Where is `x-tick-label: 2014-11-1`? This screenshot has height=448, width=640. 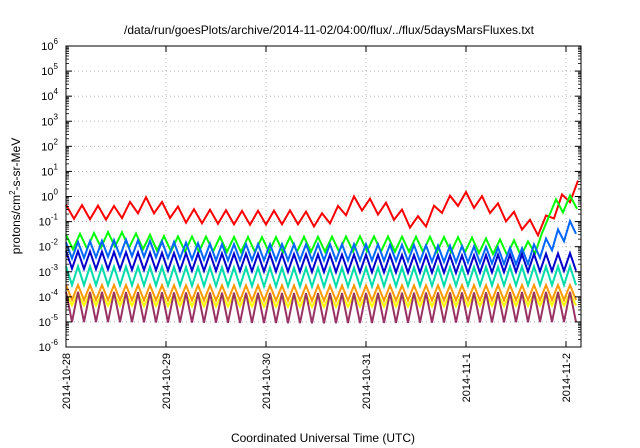 x-tick-label: 2014-11-1 is located at coordinates (467, 377).